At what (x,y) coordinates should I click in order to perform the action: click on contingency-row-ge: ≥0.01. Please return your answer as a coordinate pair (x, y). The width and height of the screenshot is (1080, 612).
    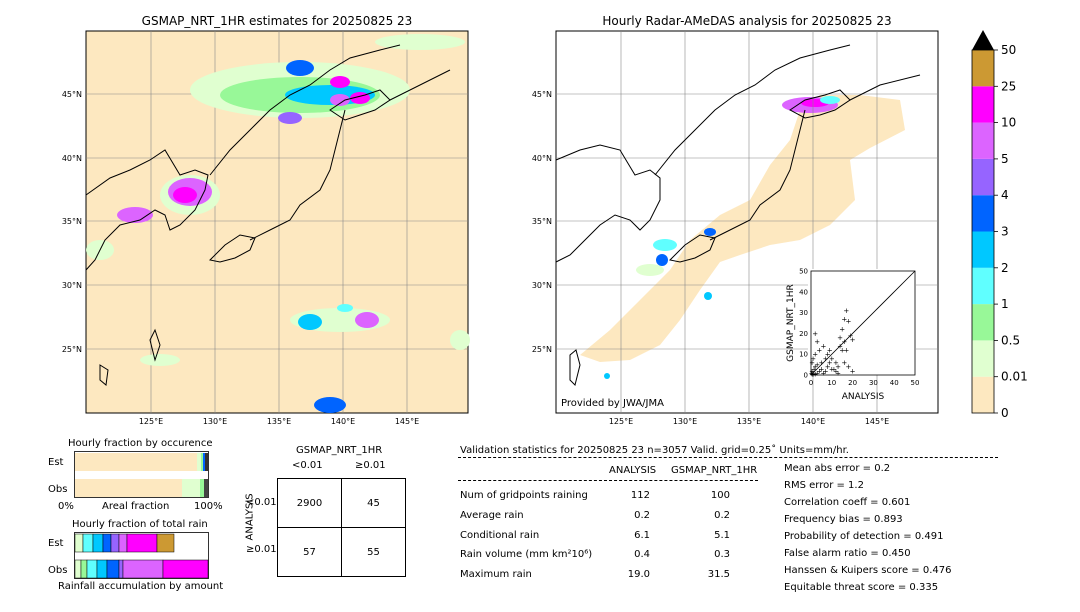
    Looking at the image, I should click on (261, 549).